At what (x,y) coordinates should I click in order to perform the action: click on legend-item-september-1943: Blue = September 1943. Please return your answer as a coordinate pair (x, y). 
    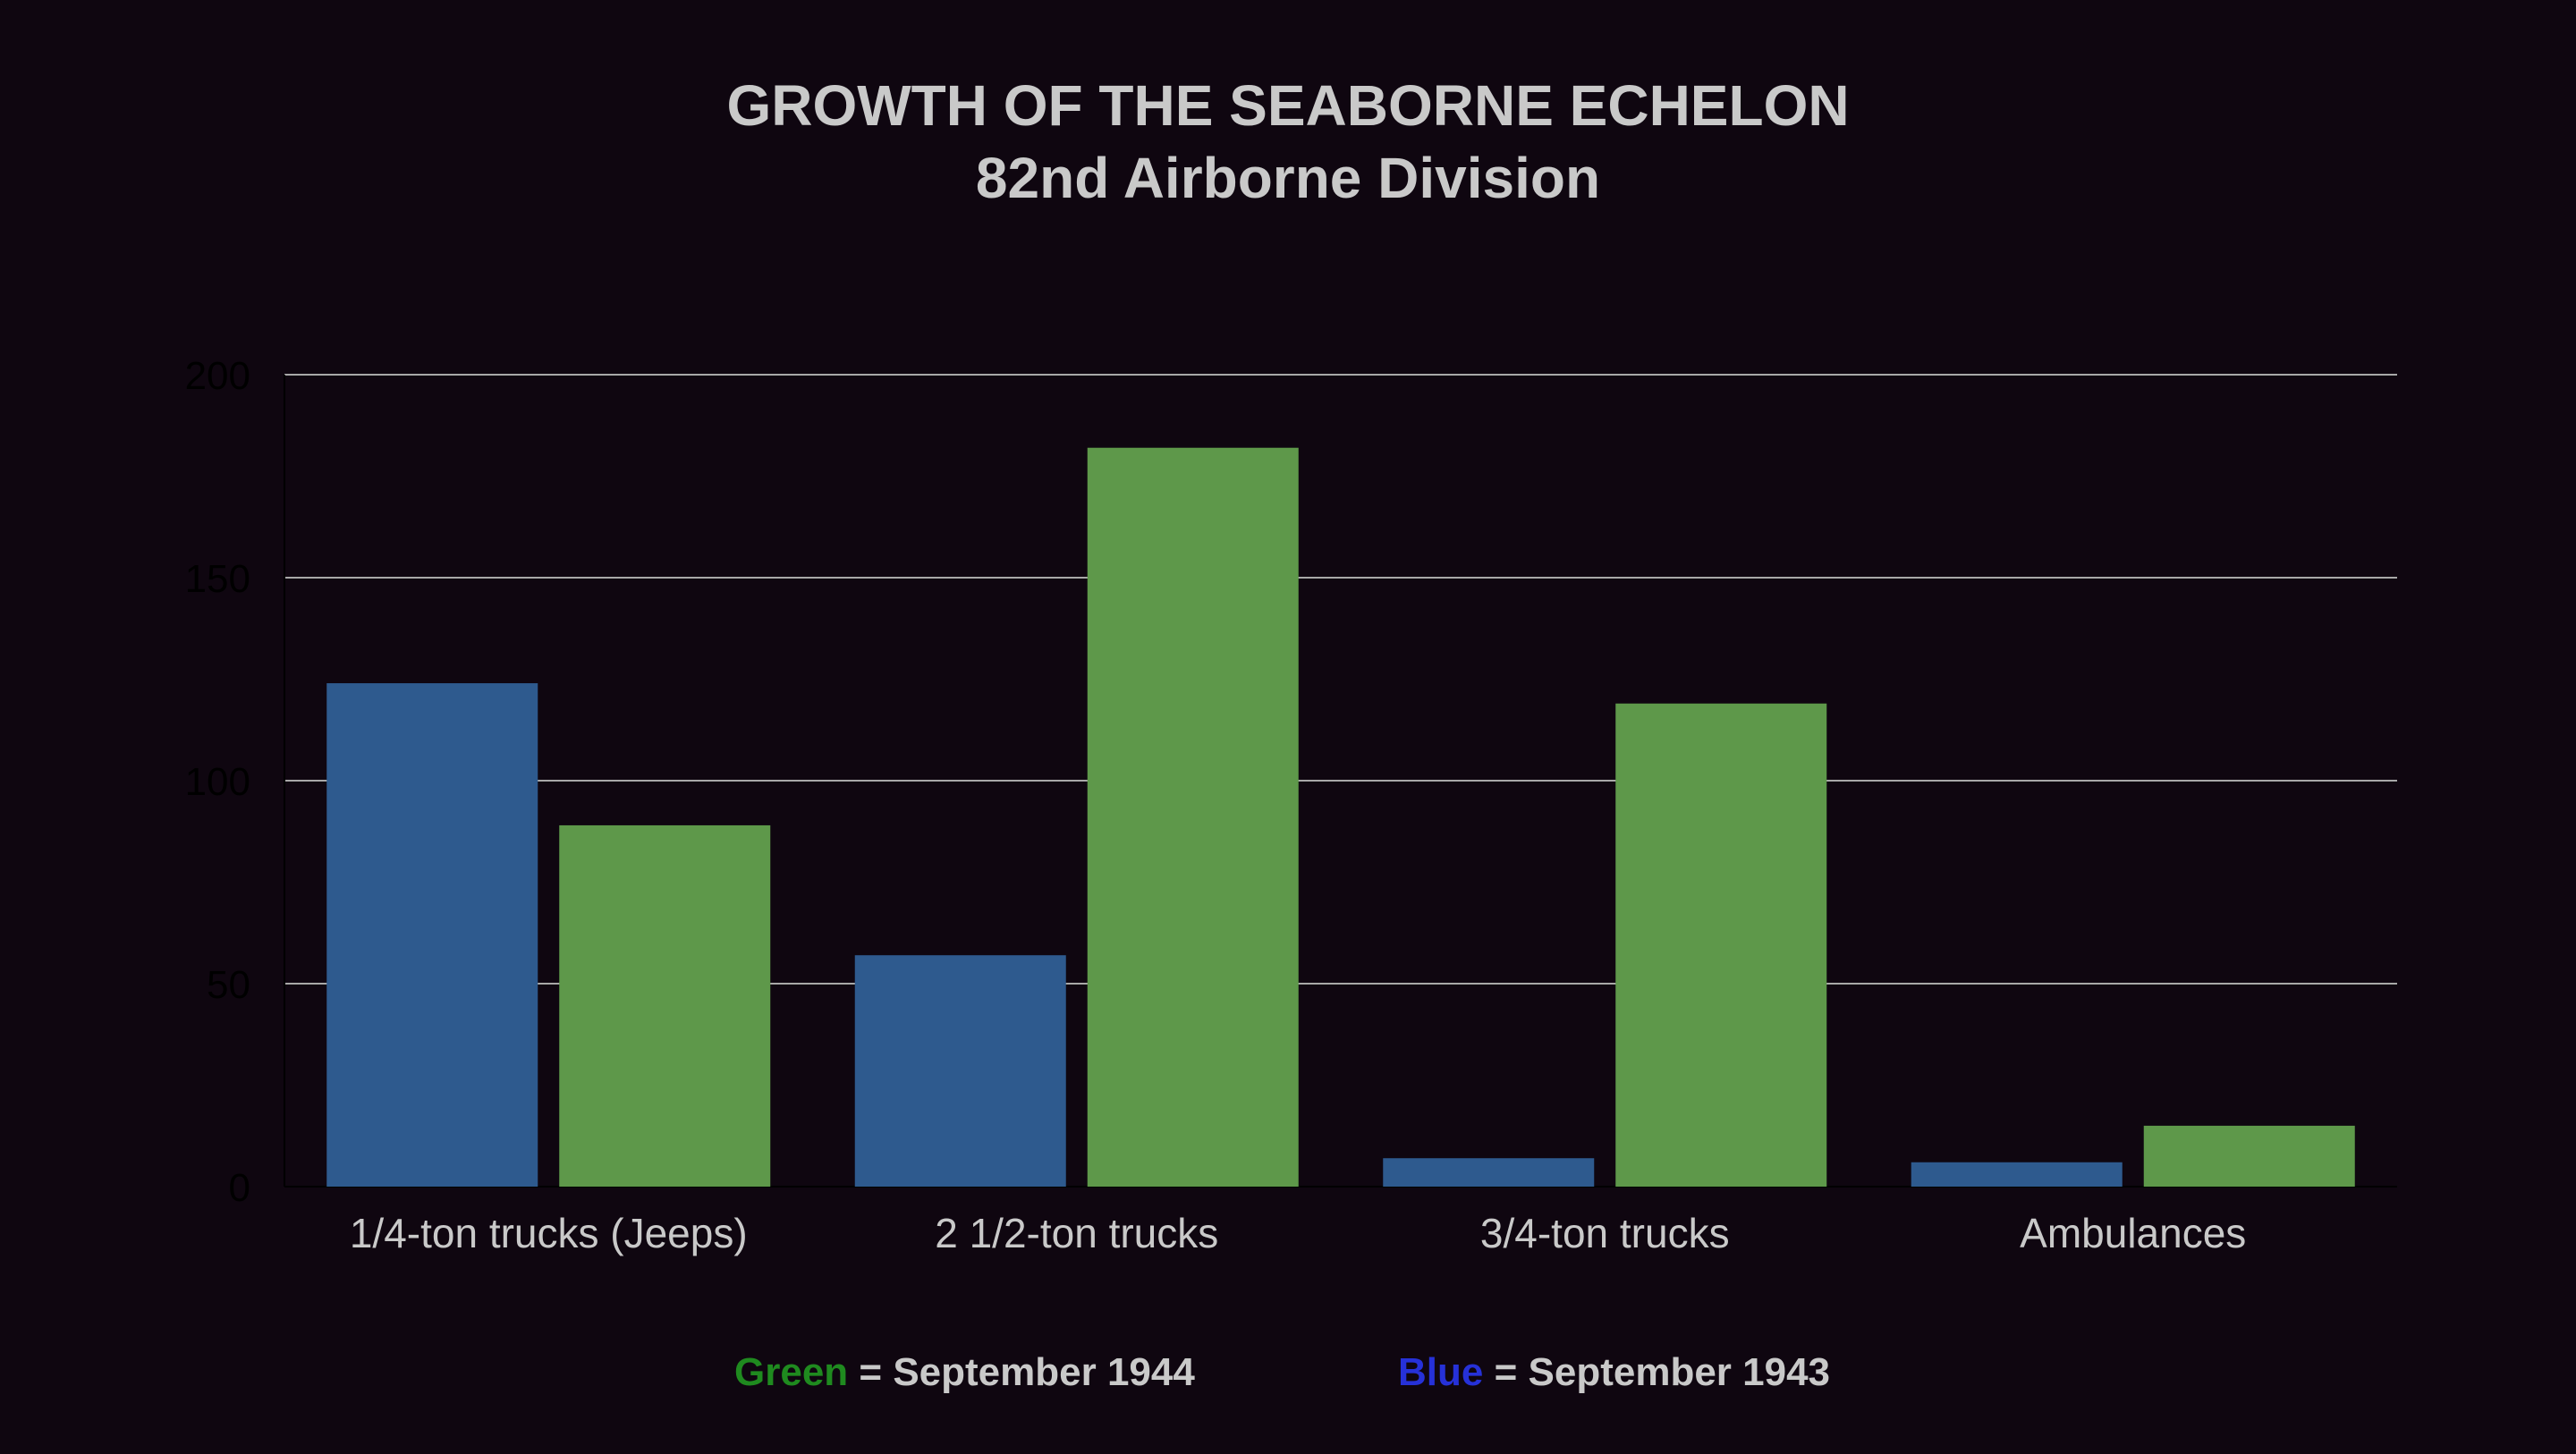
    Looking at the image, I should click on (1614, 1373).